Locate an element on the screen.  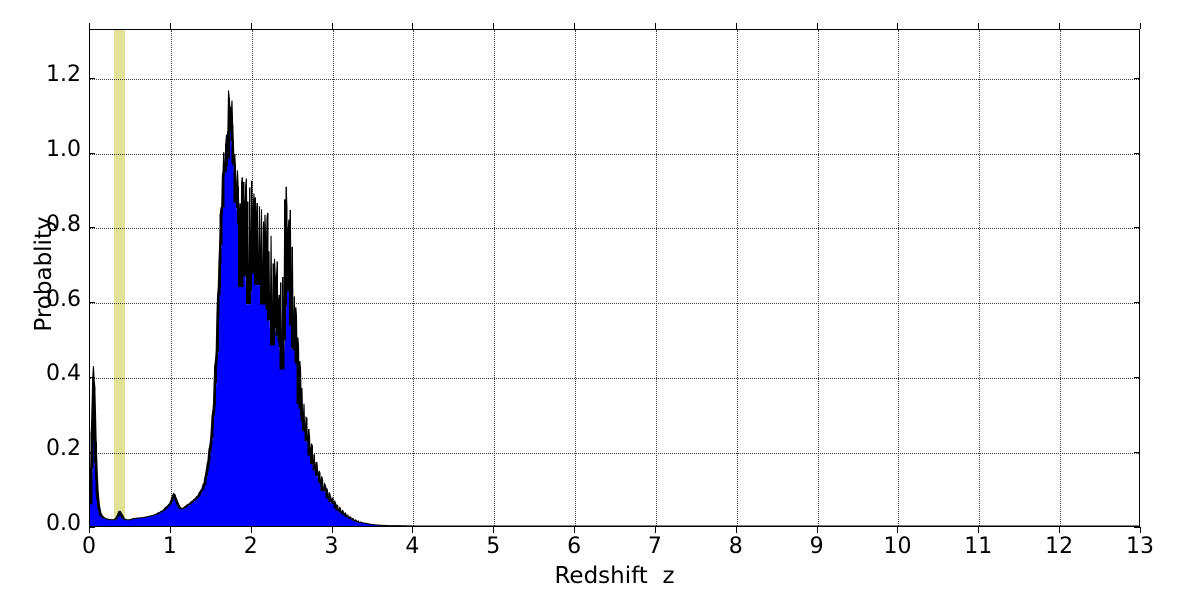
x-tick-label: 11 is located at coordinates (978, 546).